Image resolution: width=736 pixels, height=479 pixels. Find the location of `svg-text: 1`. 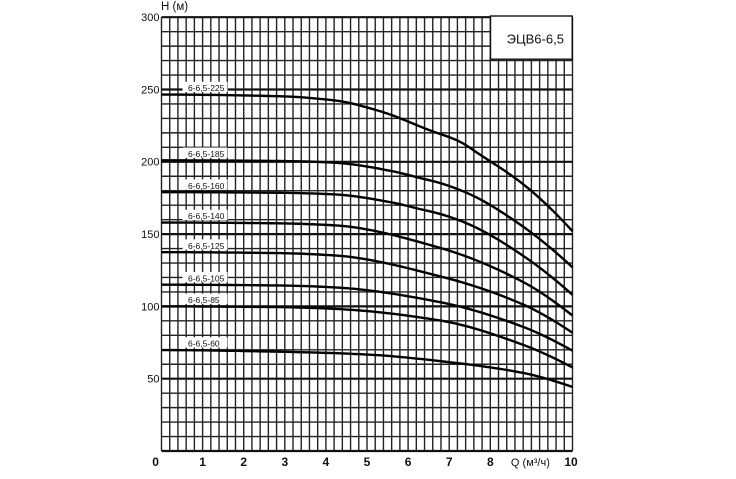

svg-text: 1 is located at coordinates (202, 462).